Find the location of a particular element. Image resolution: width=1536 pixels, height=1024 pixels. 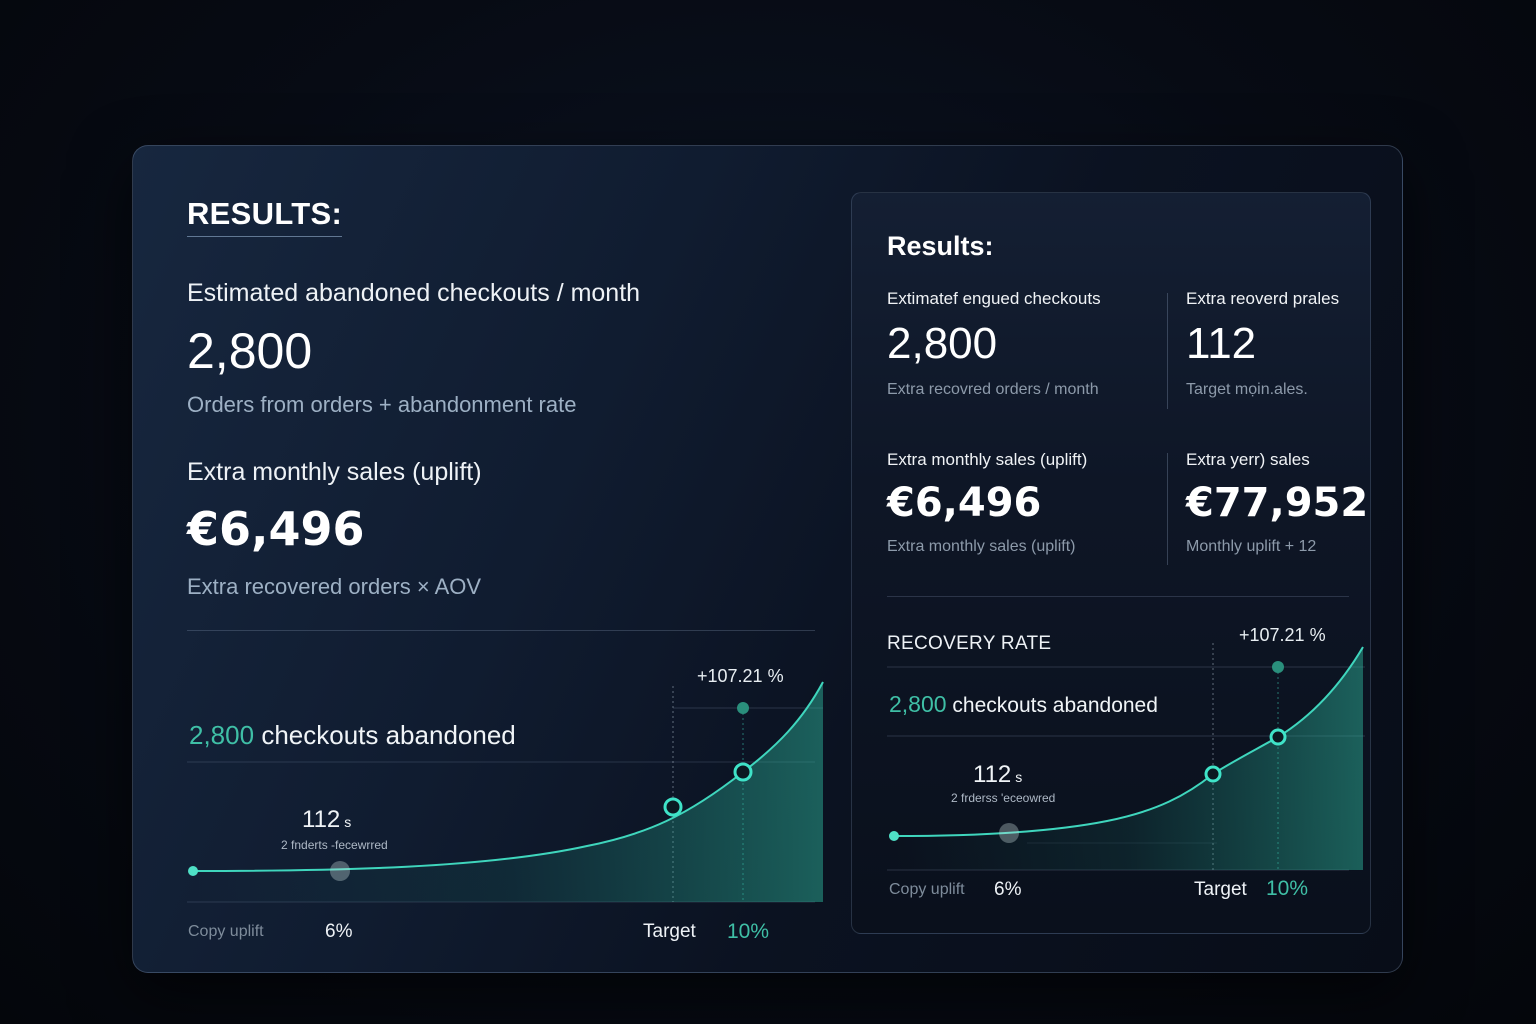

metric-label: Extra reoverd prales is located at coordinates (1263, 298).